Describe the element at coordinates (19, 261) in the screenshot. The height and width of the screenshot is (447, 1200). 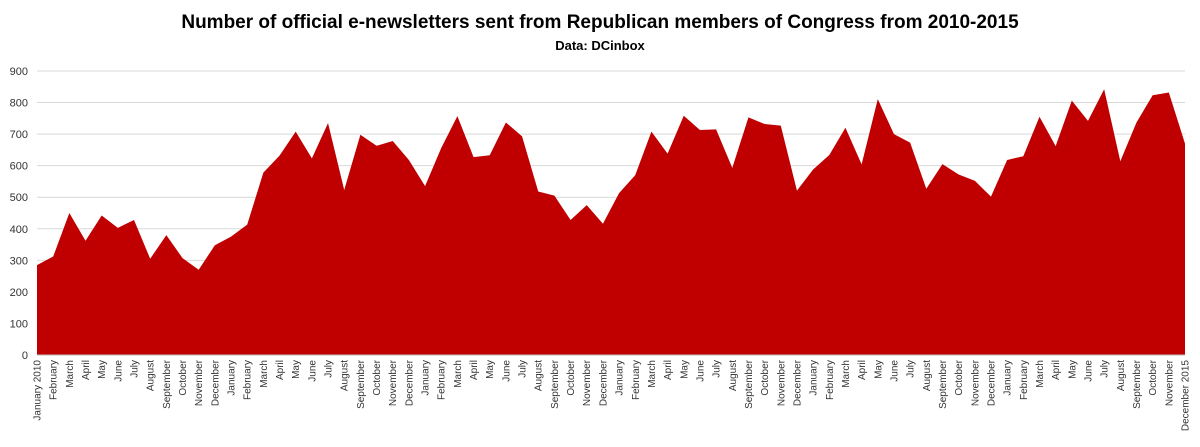
I see `y-tick-label: 300` at that location.